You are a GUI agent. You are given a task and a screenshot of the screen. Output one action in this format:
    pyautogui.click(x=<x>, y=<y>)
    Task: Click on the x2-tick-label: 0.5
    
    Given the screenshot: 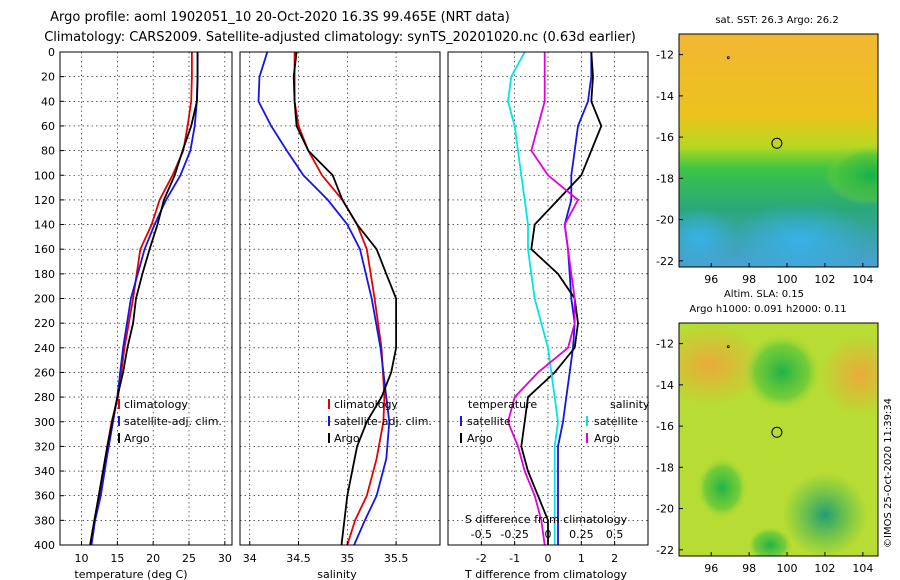 What is the action you would take?
    pyautogui.click(x=615, y=534)
    